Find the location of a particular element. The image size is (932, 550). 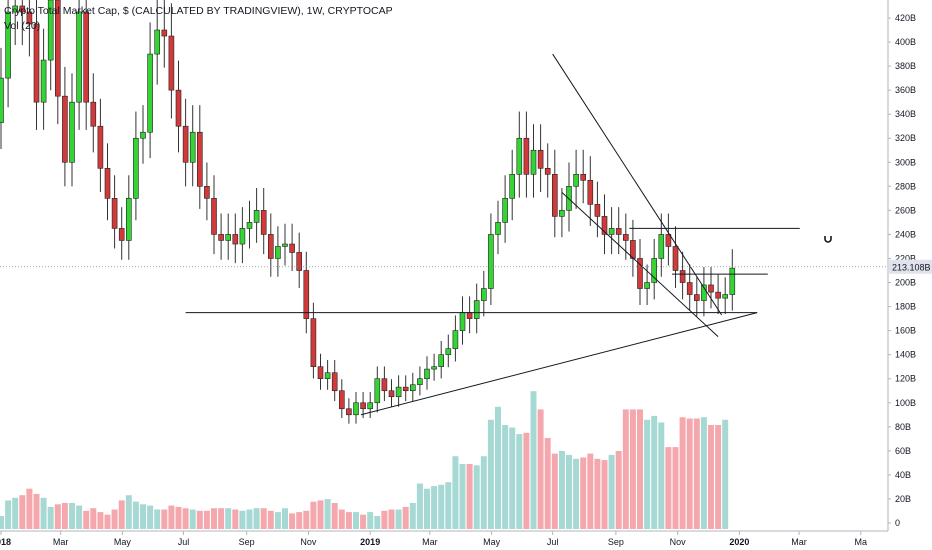

price-tick-label: 40B is located at coordinates (903, 475).